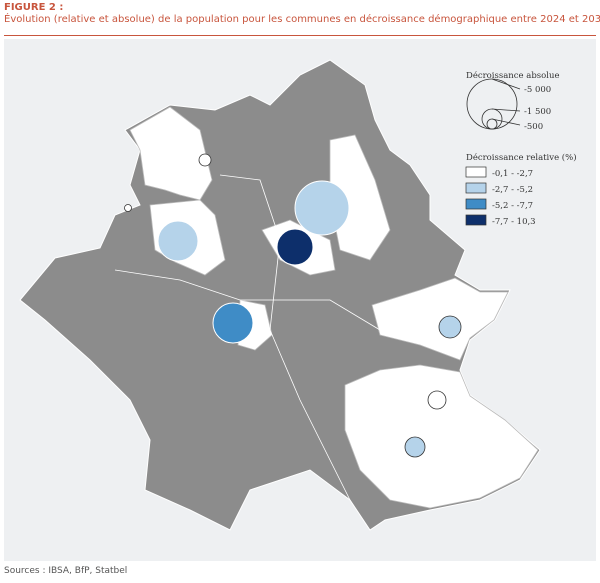 The height and width of the screenshot is (583, 600). Describe the element at coordinates (512, 206) in the screenshot. I see `legend-label-3: -5,2 - -7,7` at that location.